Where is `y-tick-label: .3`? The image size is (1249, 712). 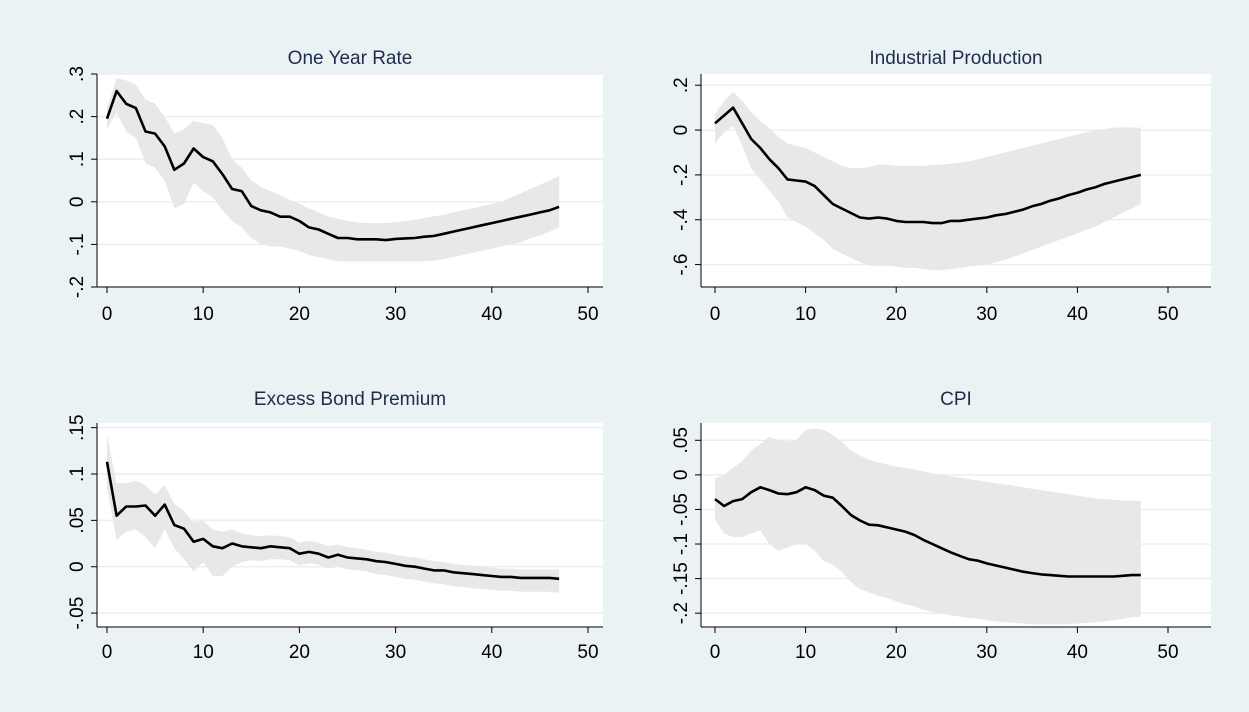 y-tick-label: .3 is located at coordinates (77, 74).